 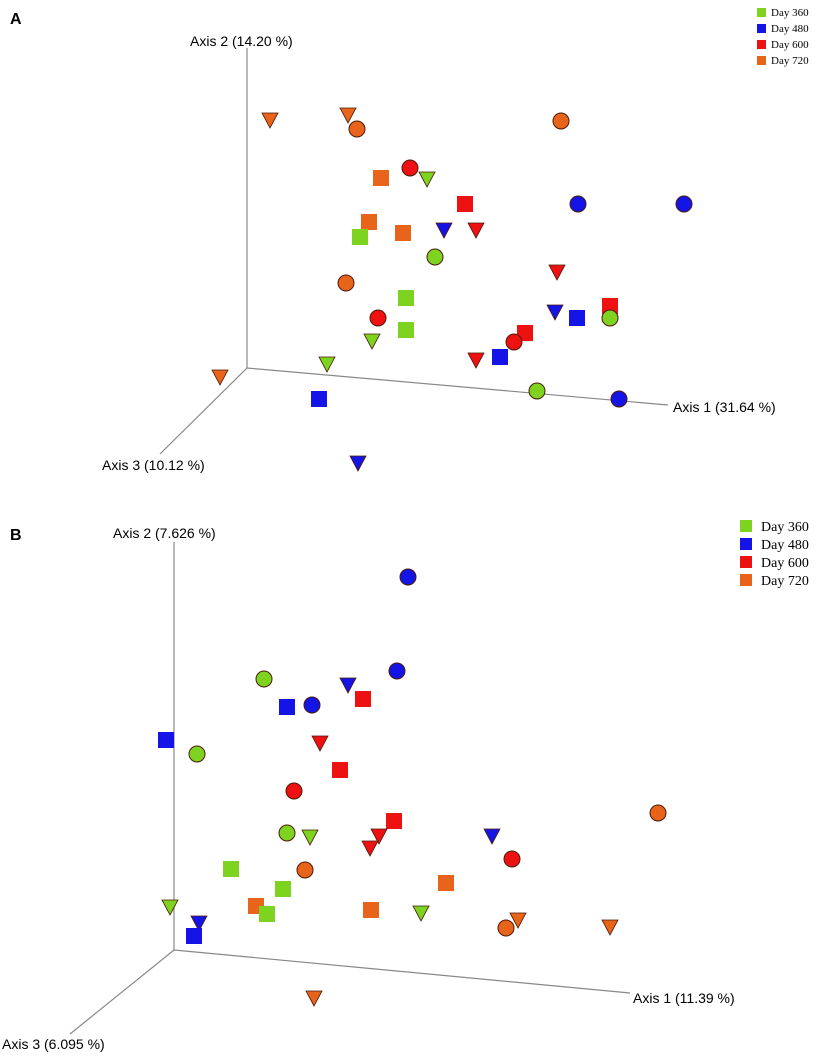 What do you see at coordinates (16, 19) in the screenshot?
I see `panel-a-letter: A` at bounding box center [16, 19].